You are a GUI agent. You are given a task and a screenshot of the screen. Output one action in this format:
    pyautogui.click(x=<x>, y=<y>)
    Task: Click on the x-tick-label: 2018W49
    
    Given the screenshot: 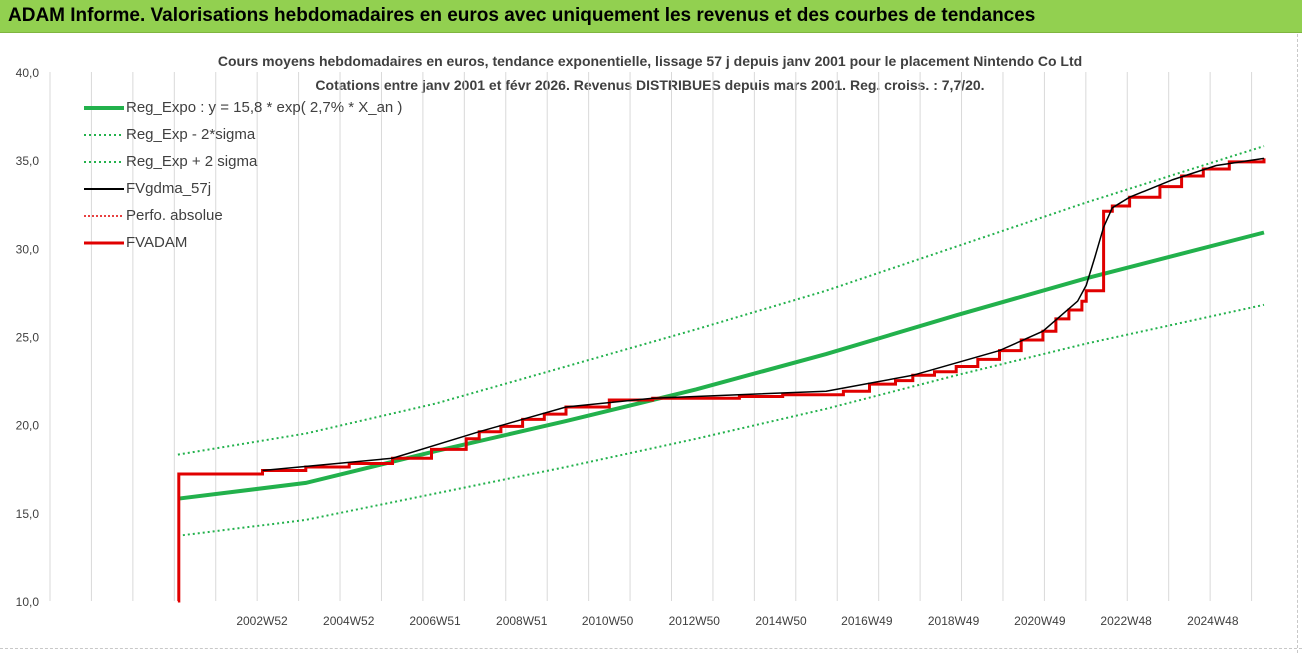 What is the action you would take?
    pyautogui.click(x=954, y=621)
    